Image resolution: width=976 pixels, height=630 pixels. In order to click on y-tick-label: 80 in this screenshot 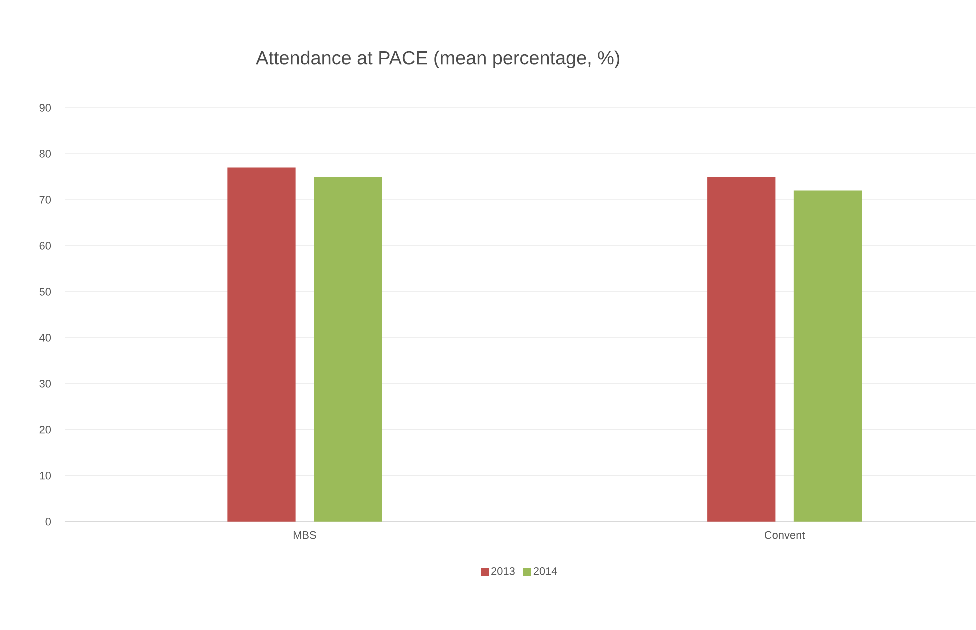, I will do `click(46, 154)`.